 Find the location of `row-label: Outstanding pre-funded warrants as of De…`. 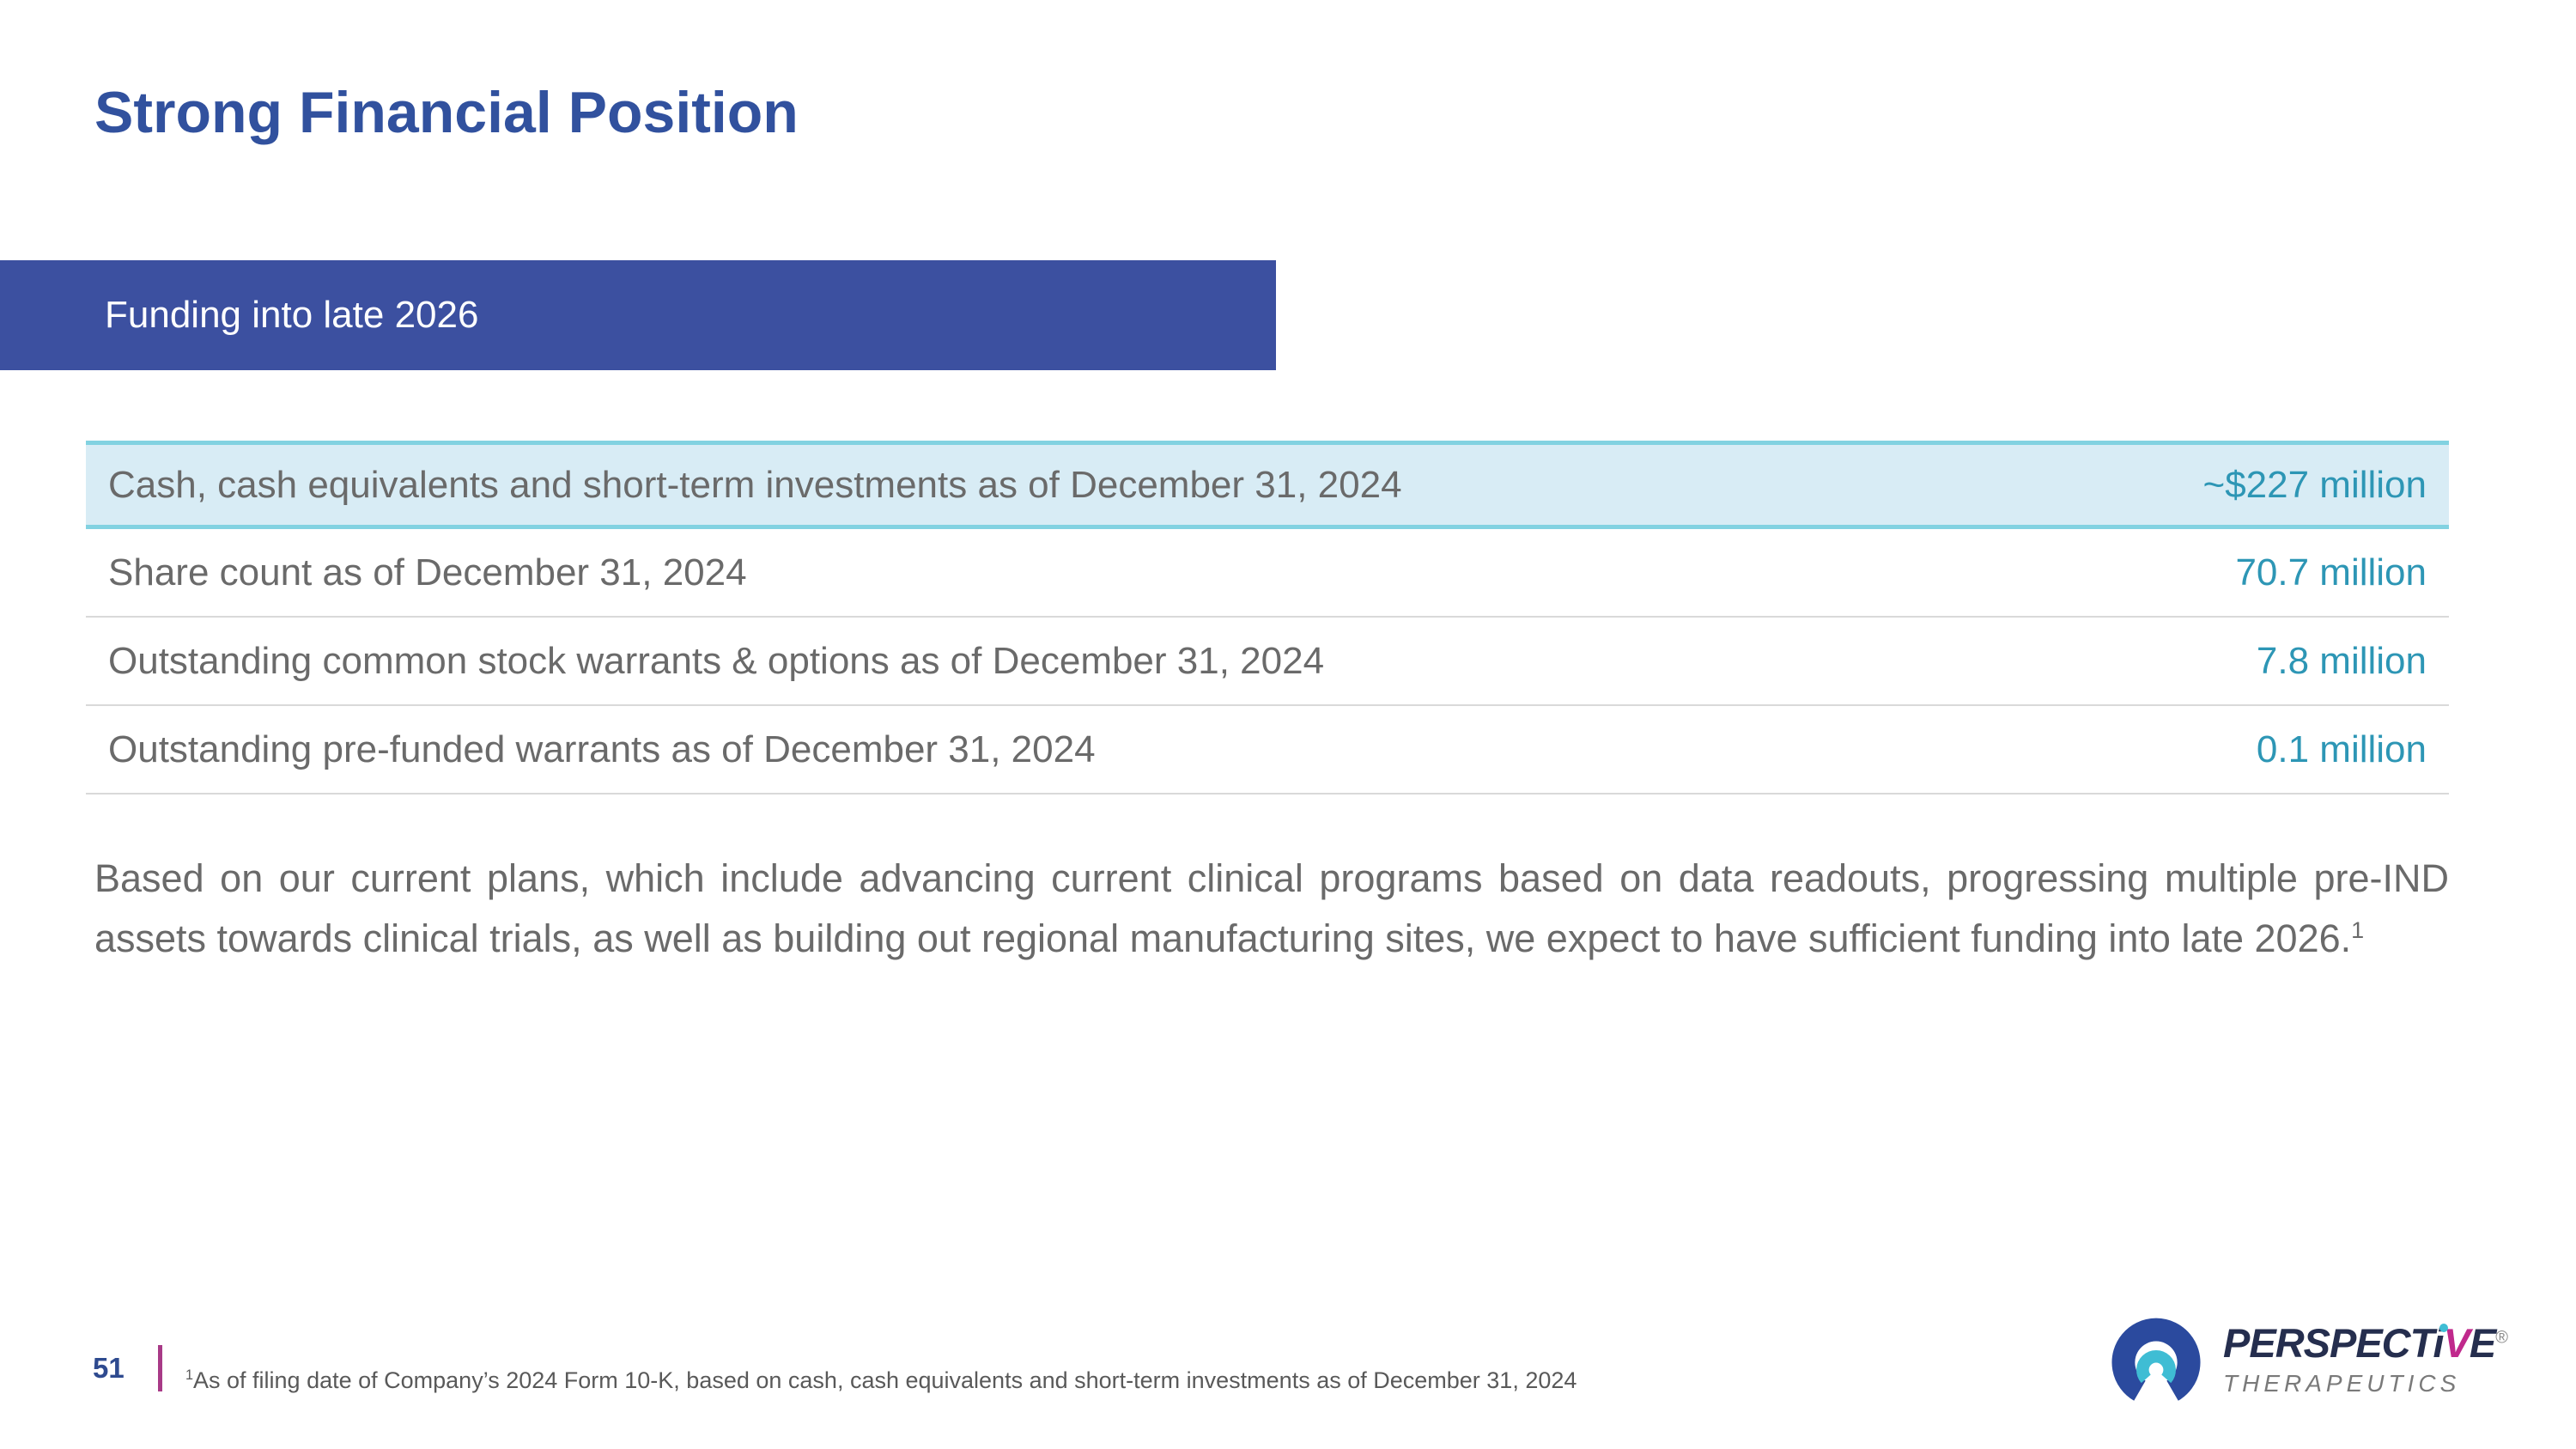

row-label: Outstanding pre-funded warrants as of De… is located at coordinates (602, 749).